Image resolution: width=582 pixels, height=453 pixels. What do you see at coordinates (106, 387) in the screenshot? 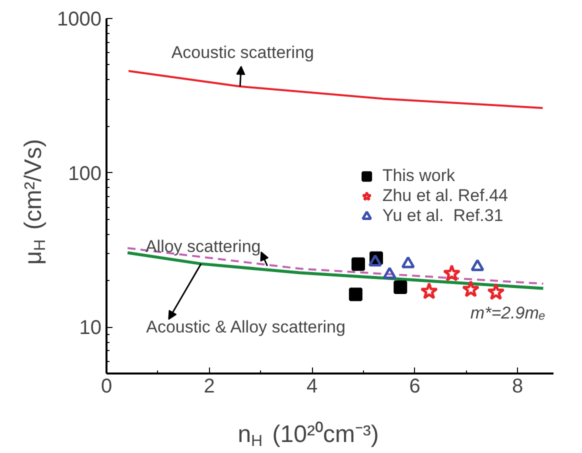
I see `x-tick-label: 0` at bounding box center [106, 387].